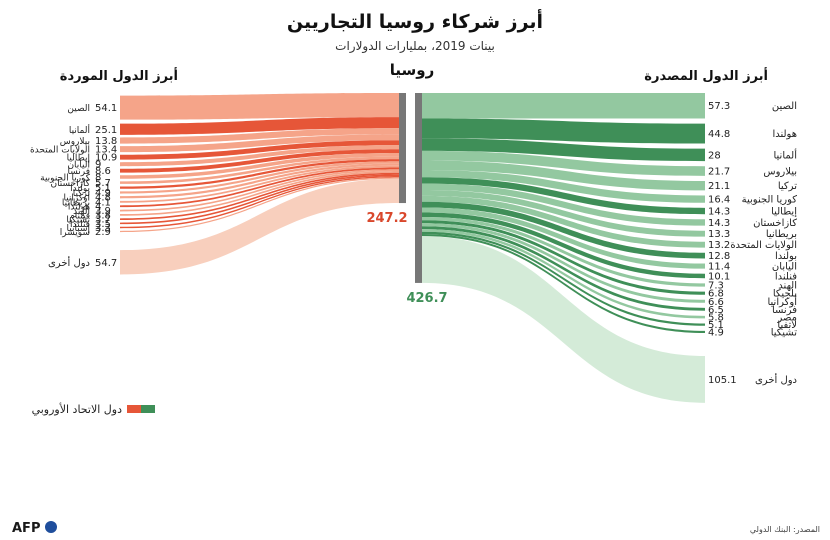  I want to click on import-country-label: تشيكيا, so click(78, 221).